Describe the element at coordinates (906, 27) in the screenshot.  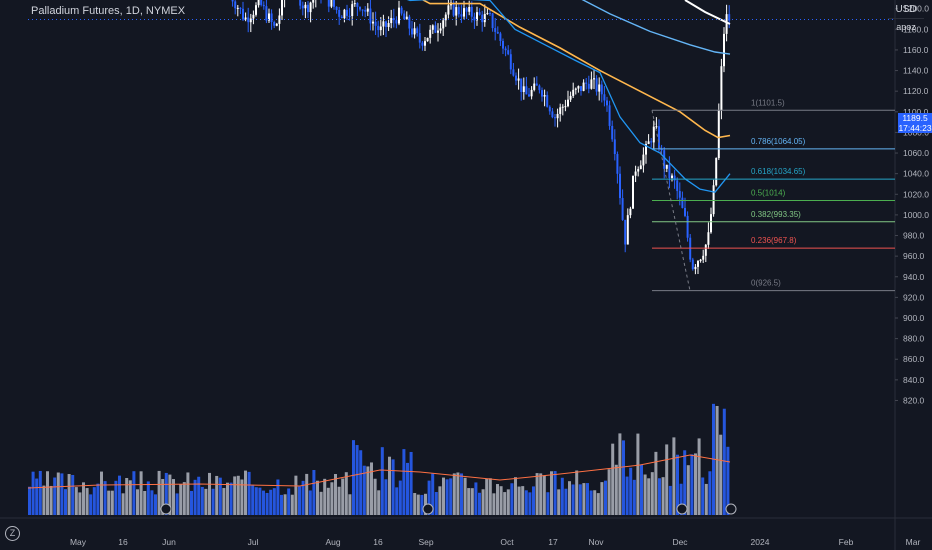
I see `user-label: apoz` at that location.